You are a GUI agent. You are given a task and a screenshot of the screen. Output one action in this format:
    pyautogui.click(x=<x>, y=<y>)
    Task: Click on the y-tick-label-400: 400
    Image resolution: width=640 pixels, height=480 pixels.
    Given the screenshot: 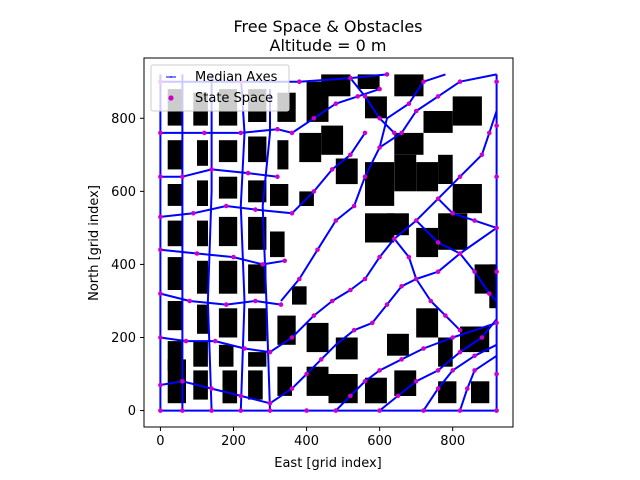 What is the action you would take?
    pyautogui.click(x=123, y=265)
    